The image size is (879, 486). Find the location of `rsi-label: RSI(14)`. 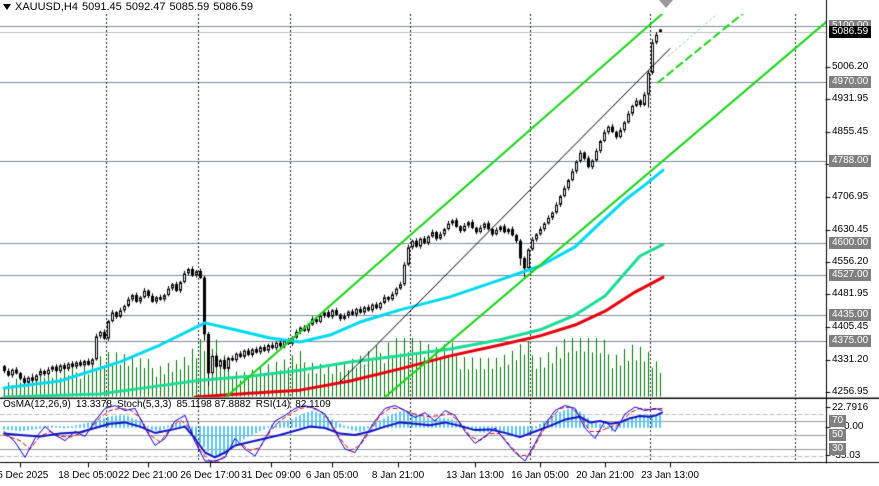

rsi-label: RSI(14) is located at coordinates (273, 404).